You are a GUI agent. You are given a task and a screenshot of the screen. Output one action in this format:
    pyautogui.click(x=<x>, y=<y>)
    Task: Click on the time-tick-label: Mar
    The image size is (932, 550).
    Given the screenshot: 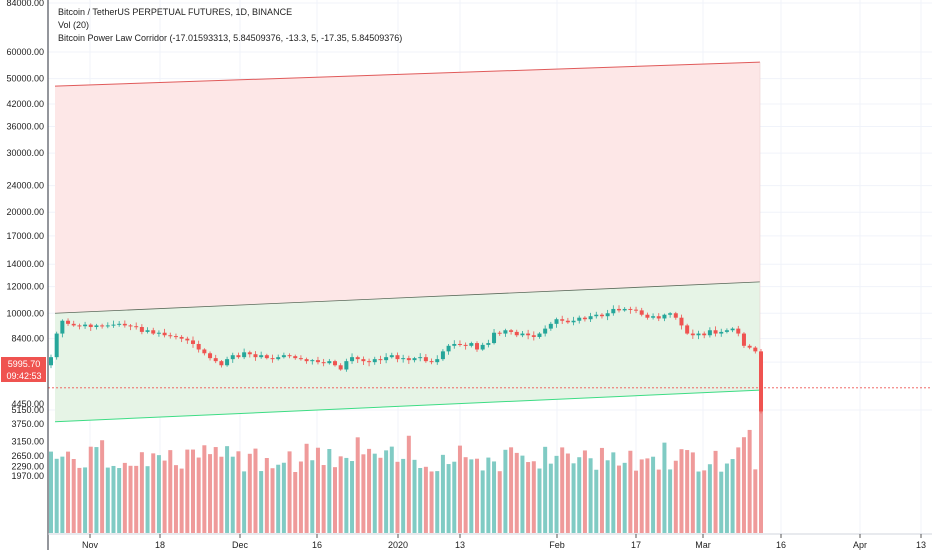 What is the action you would take?
    pyautogui.click(x=703, y=545)
    